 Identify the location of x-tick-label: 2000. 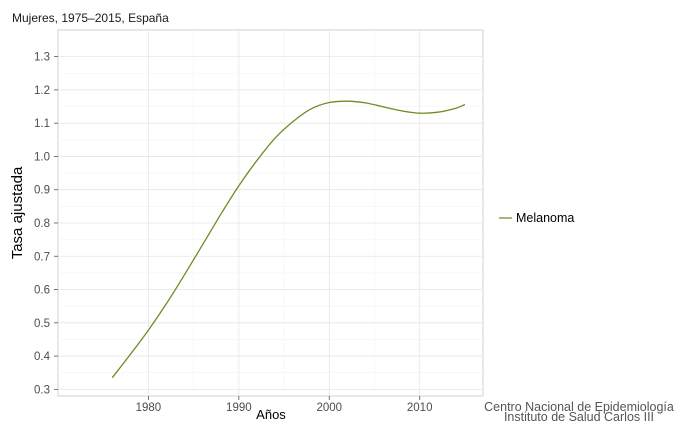
(329, 408).